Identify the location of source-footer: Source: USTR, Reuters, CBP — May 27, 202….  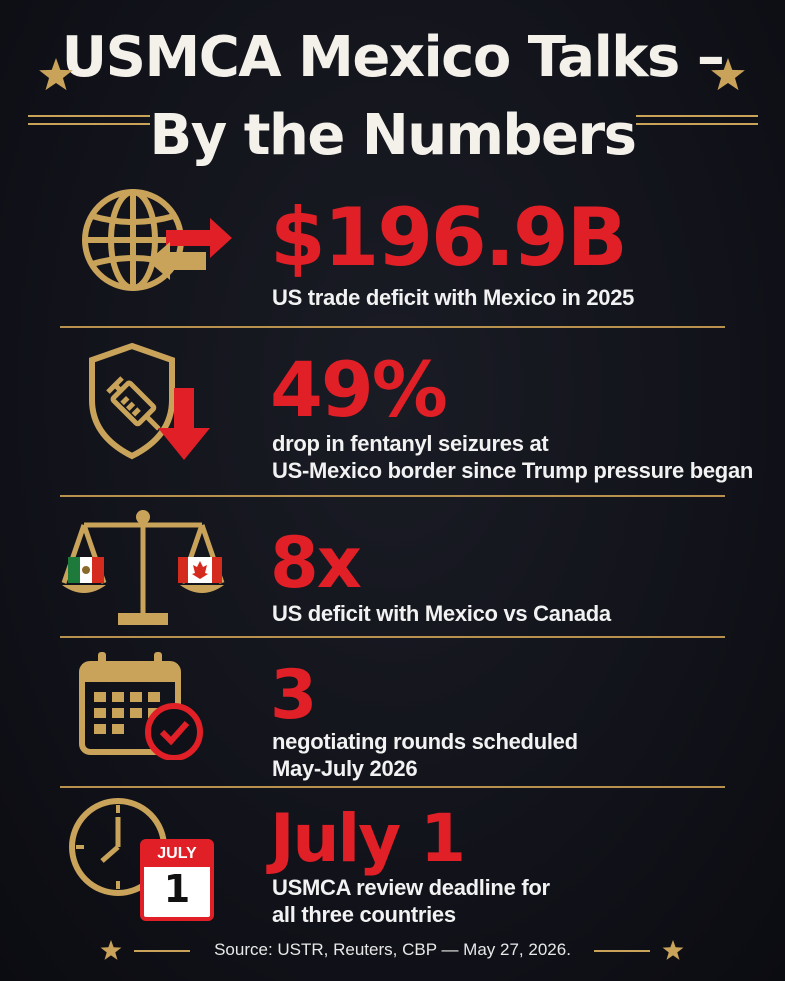
(392, 949).